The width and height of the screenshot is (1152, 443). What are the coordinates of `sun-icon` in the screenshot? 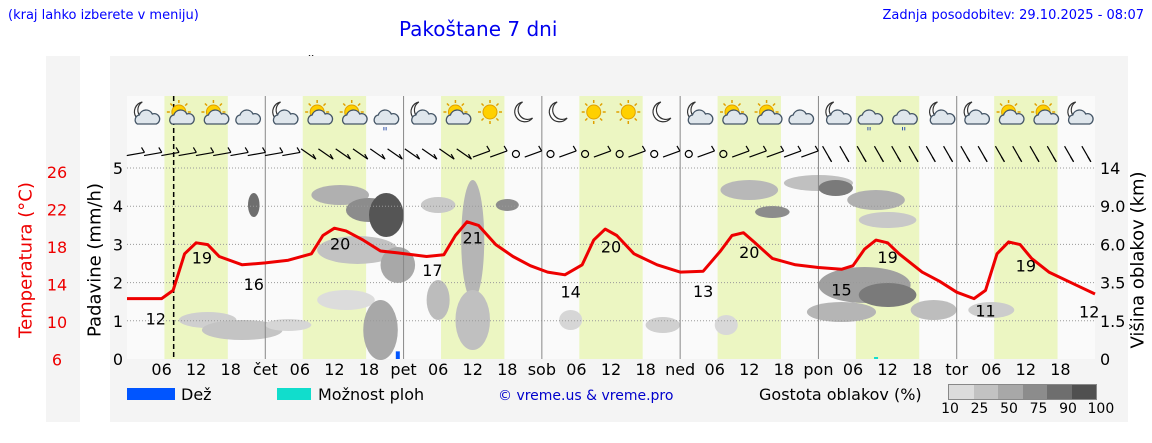 It's located at (490, 112).